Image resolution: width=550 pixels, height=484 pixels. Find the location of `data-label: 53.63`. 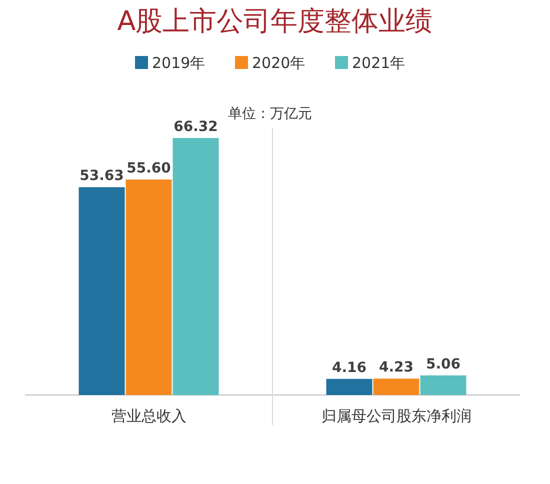

data-label: 53.63 is located at coordinates (102, 176).